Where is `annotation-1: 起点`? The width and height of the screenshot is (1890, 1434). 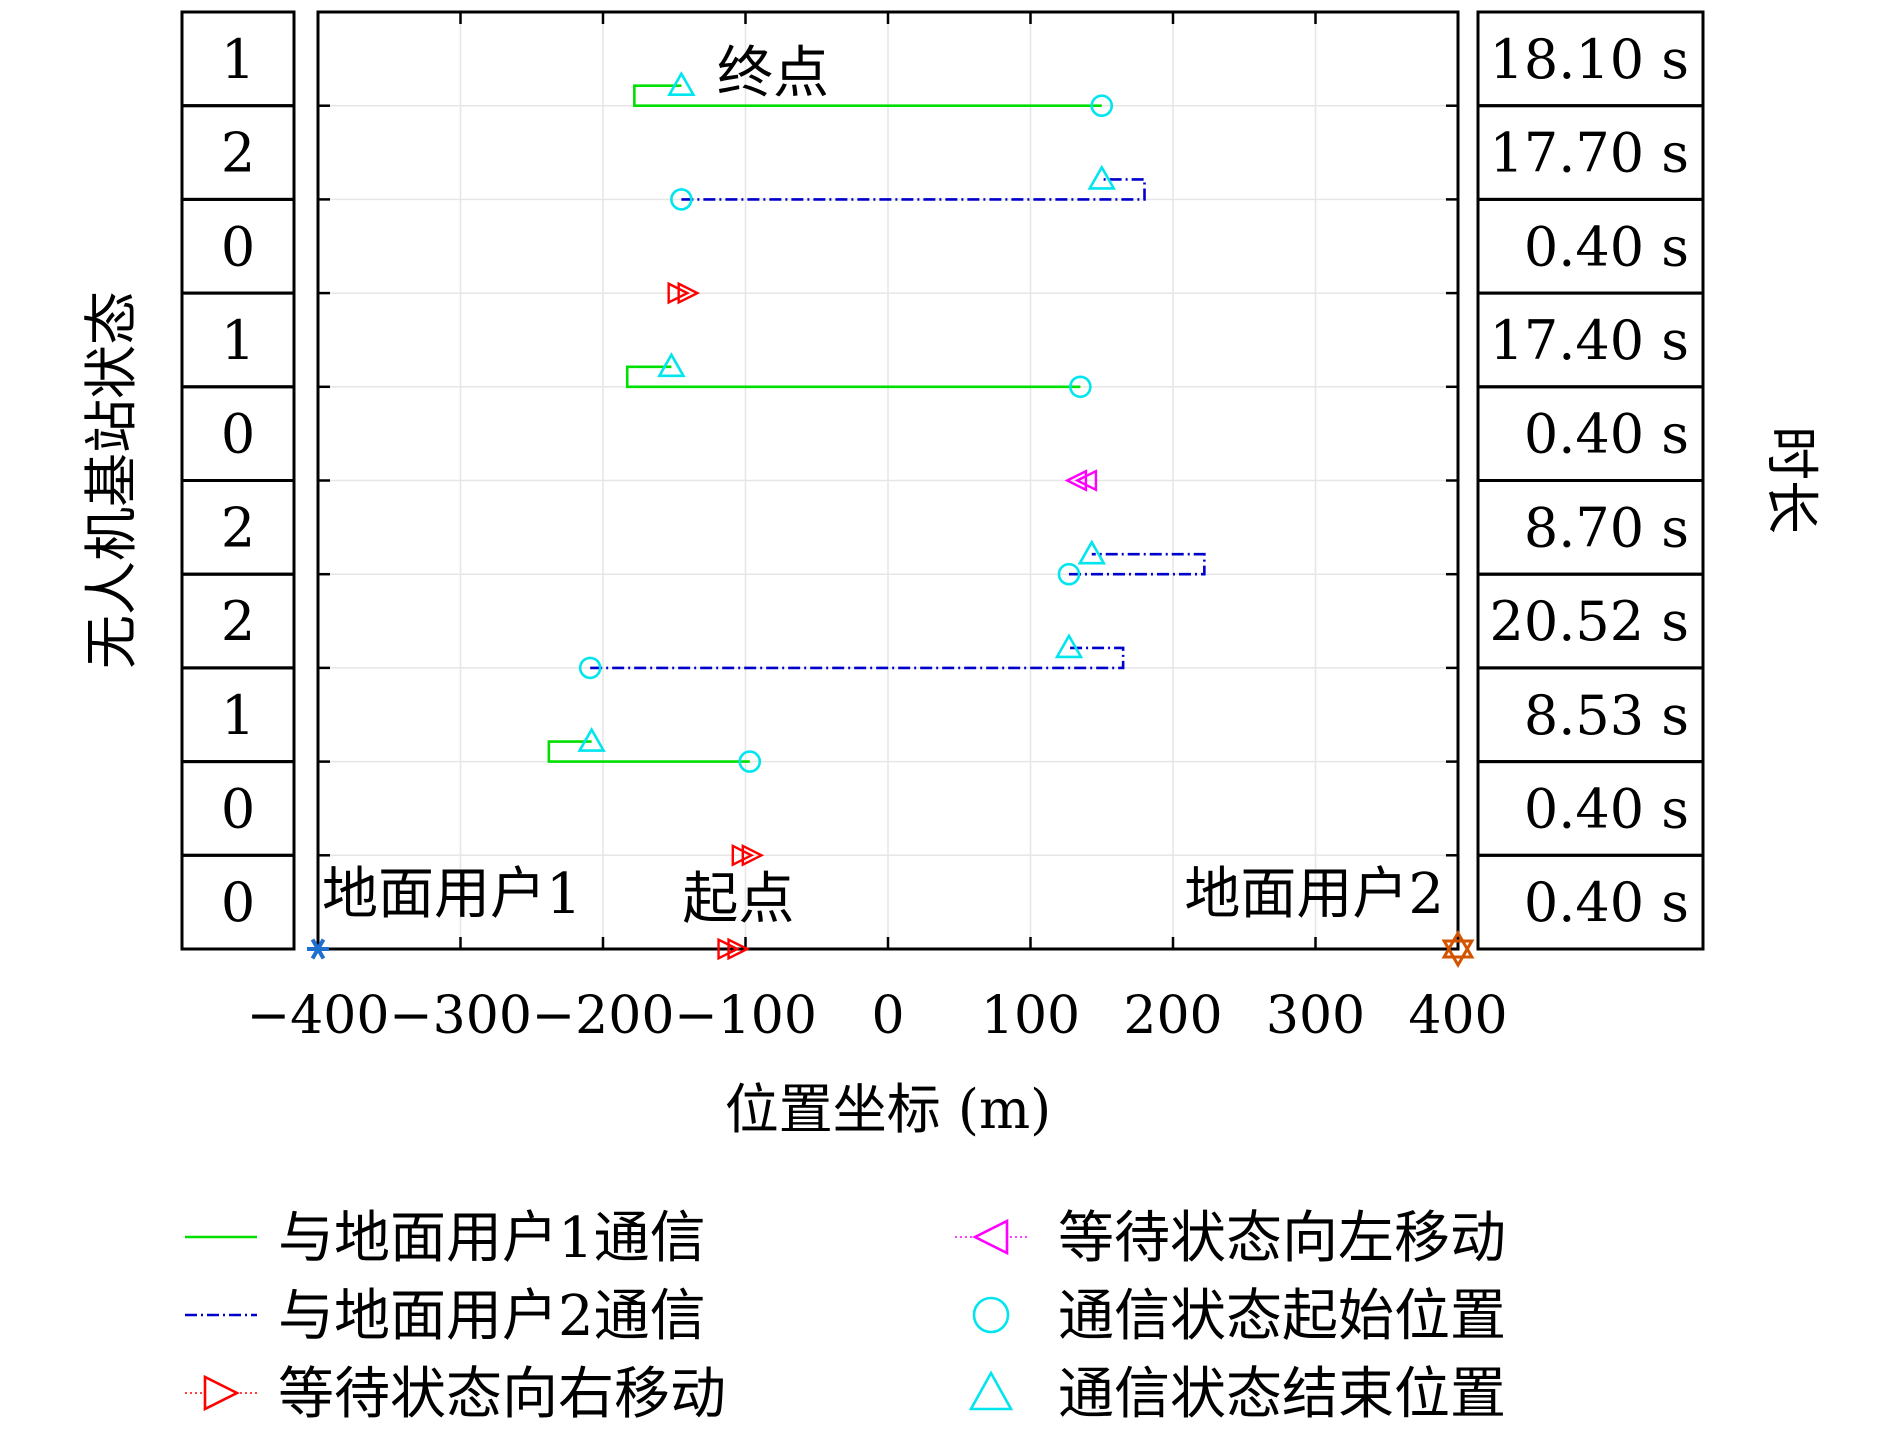
annotation-1: 起点 is located at coordinates (738, 899).